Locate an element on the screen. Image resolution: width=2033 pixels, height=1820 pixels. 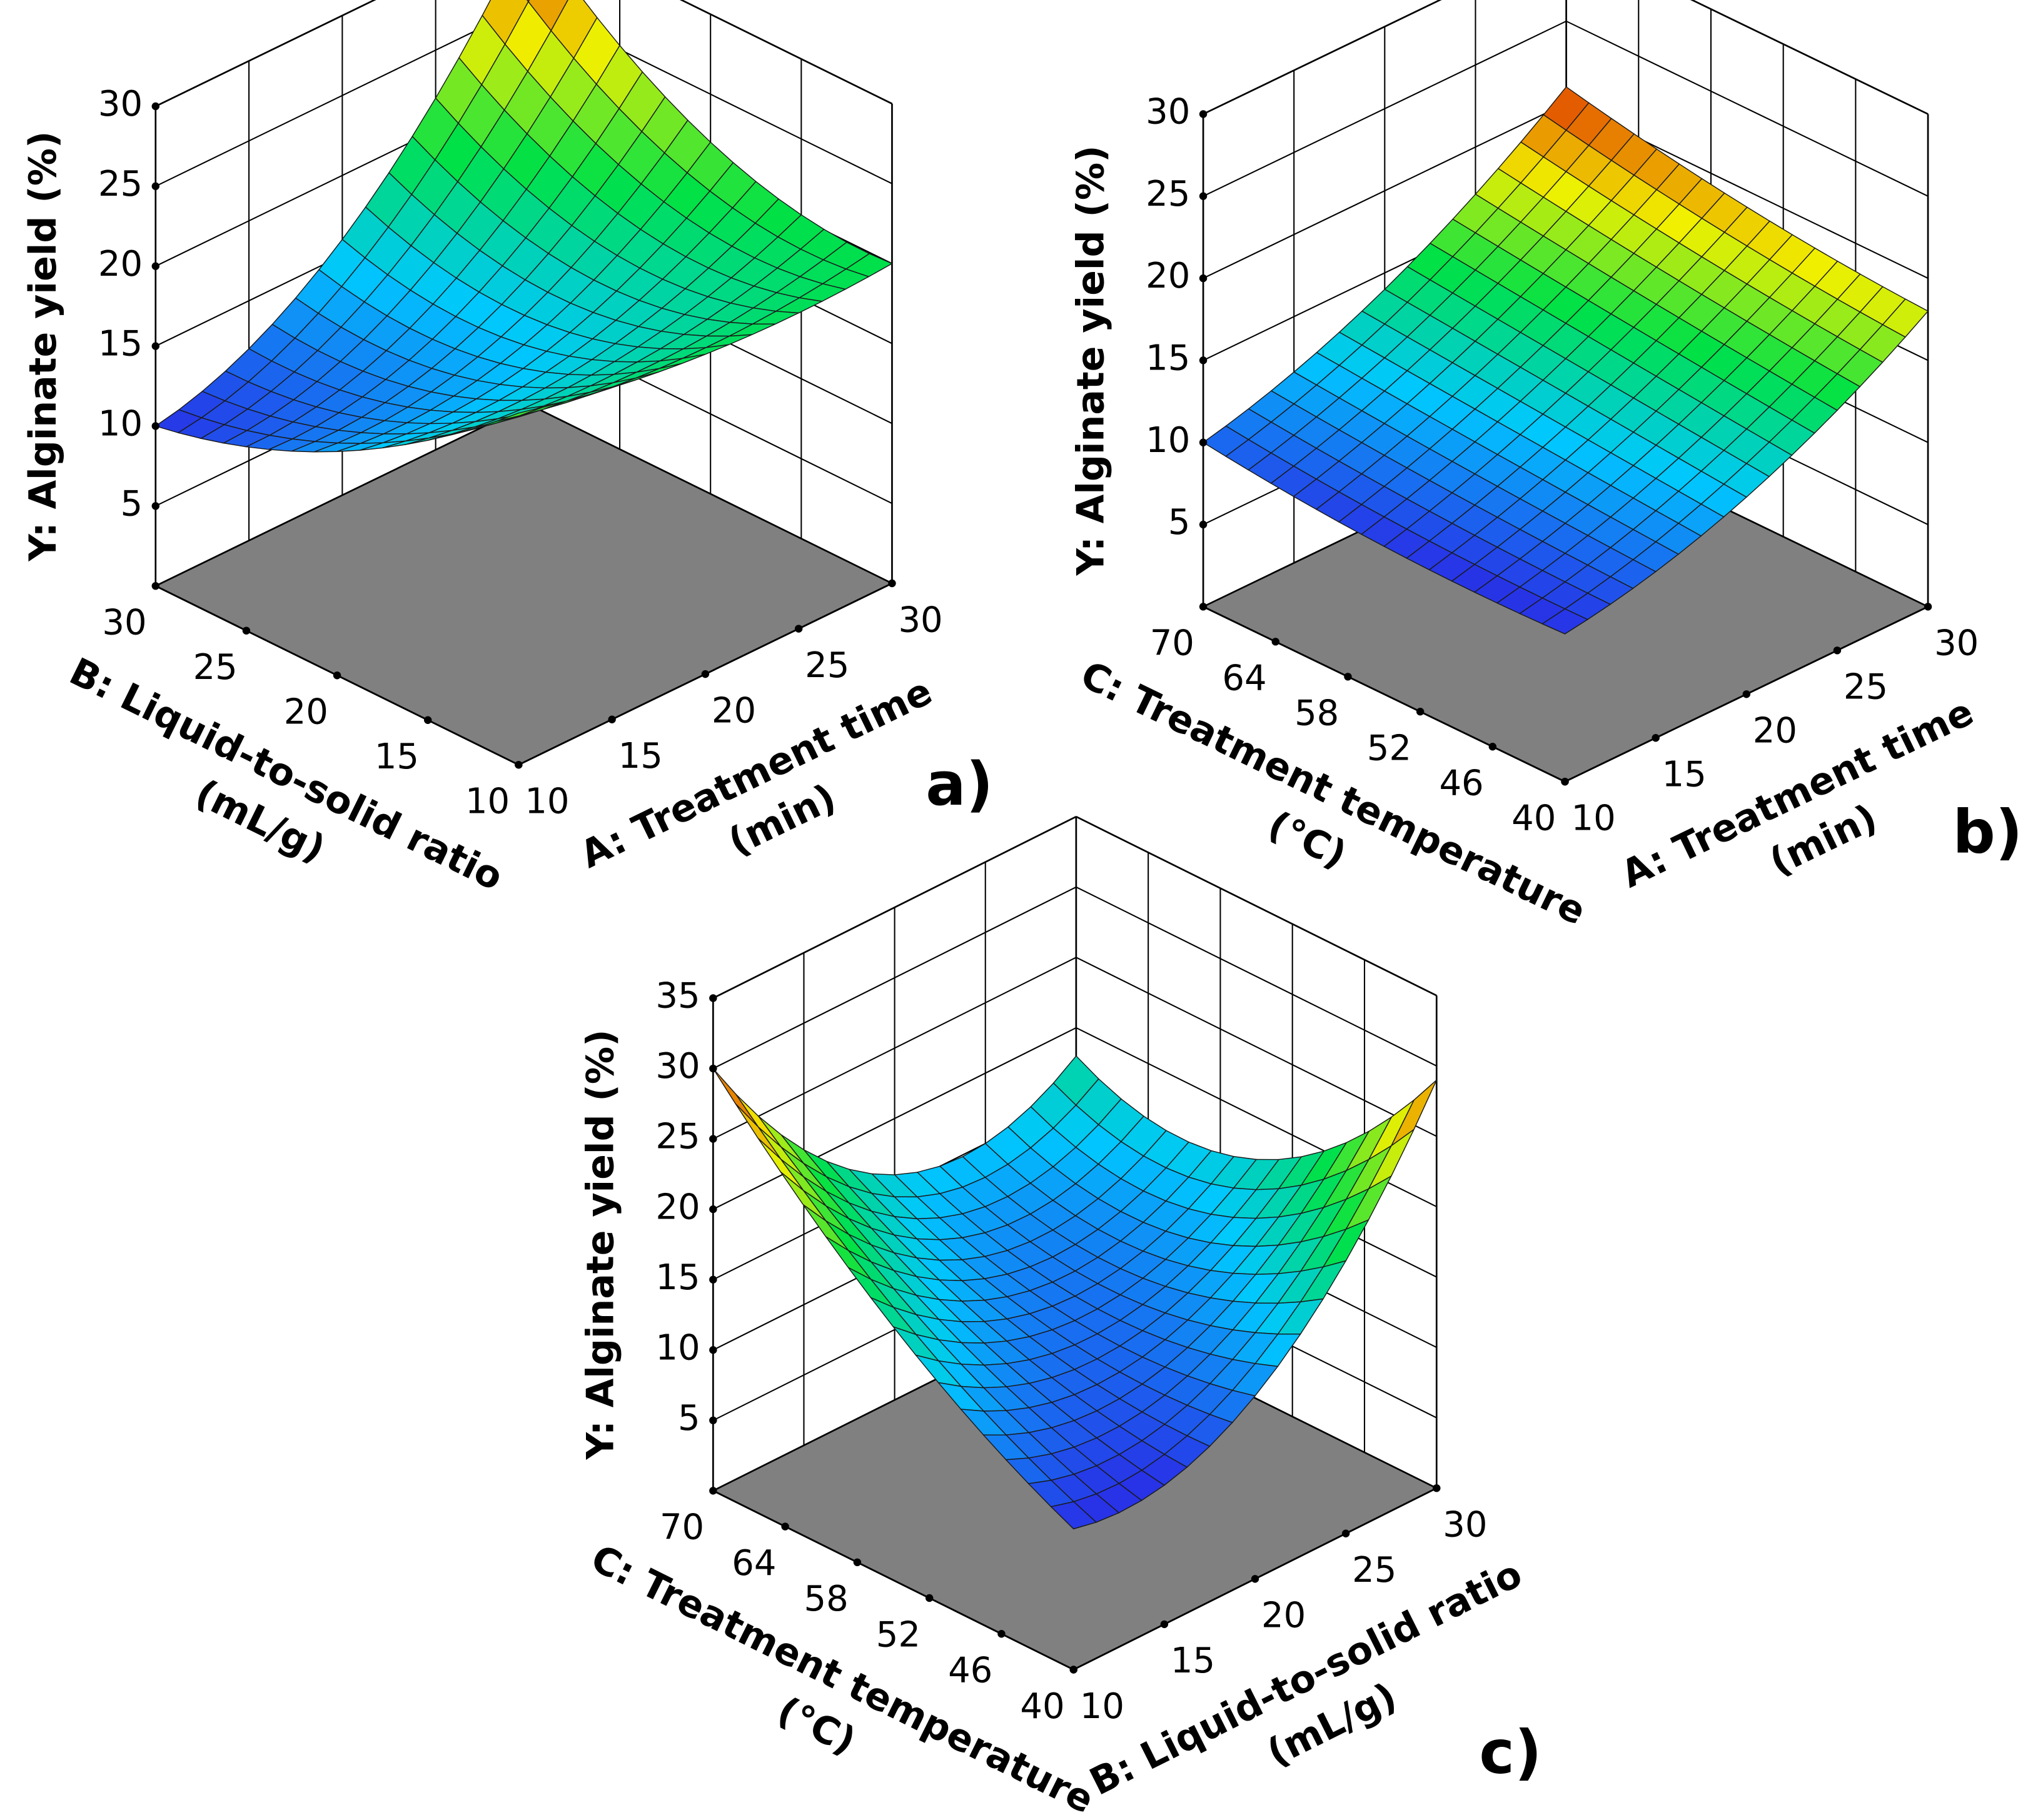
y-tick-label: 25 is located at coordinates (215, 668).